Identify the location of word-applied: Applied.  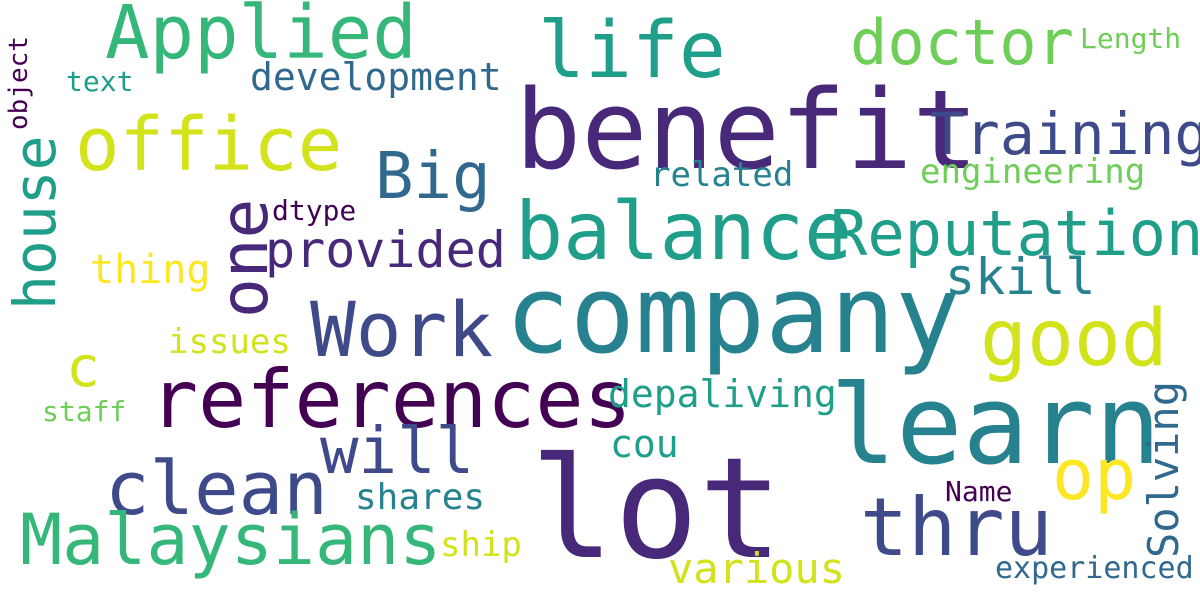
(261, 38).